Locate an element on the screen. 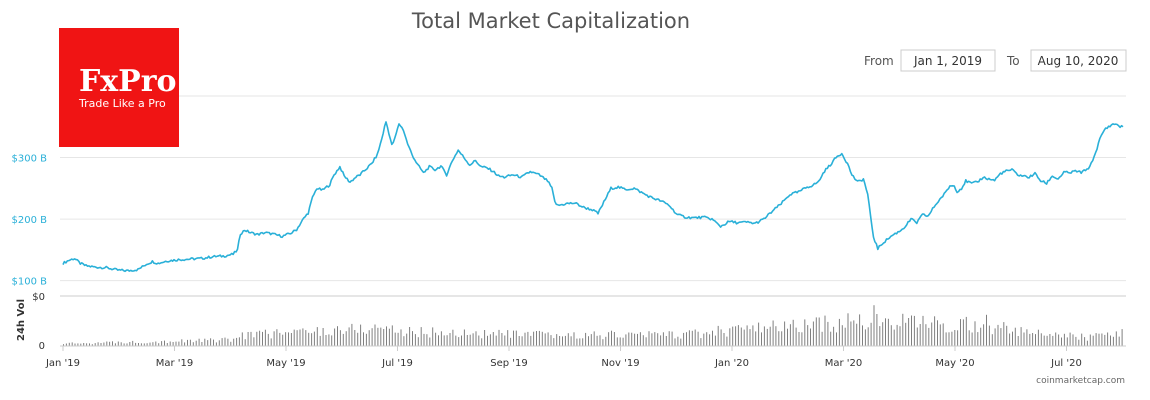 The image size is (1150, 400). y-tick-label: $100 B is located at coordinates (30, 282).